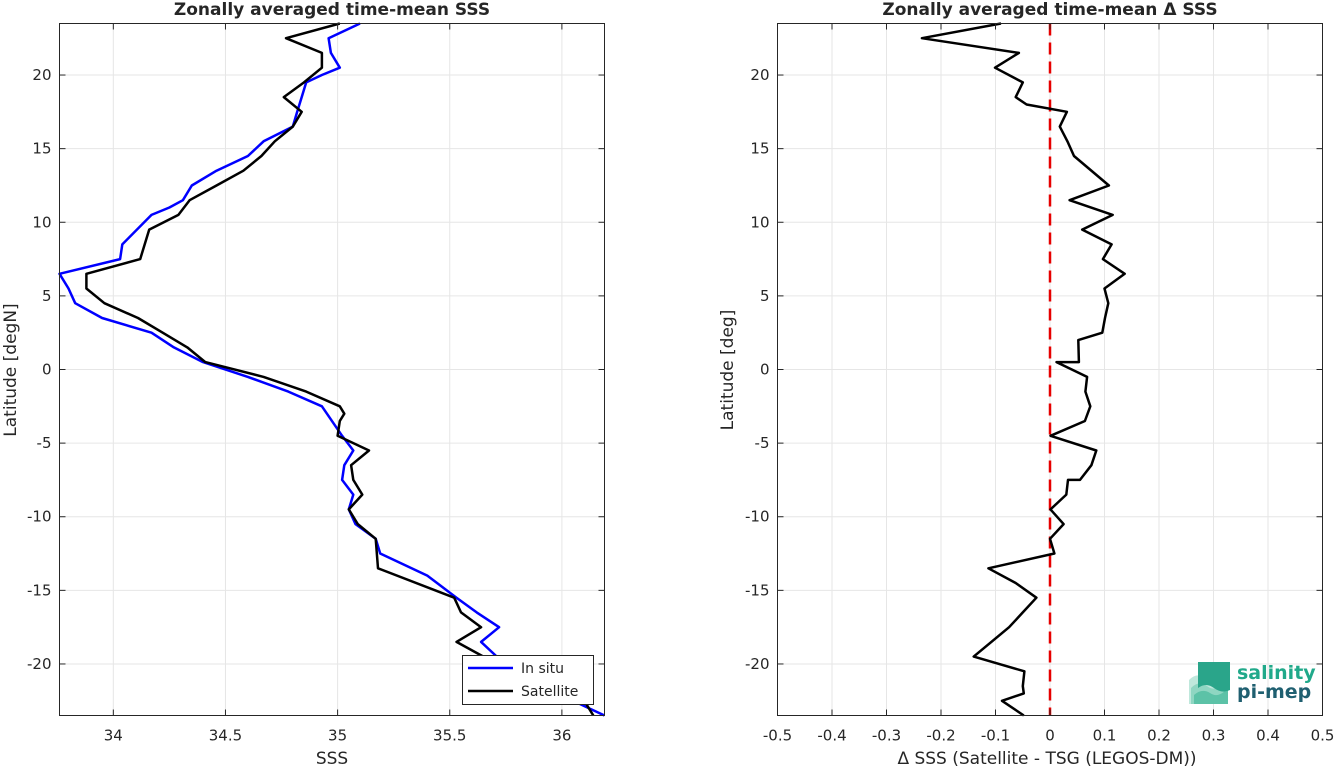 This screenshot has height=769, width=1336. I want to click on y-axis-label: Latitude [degN], so click(11, 369).